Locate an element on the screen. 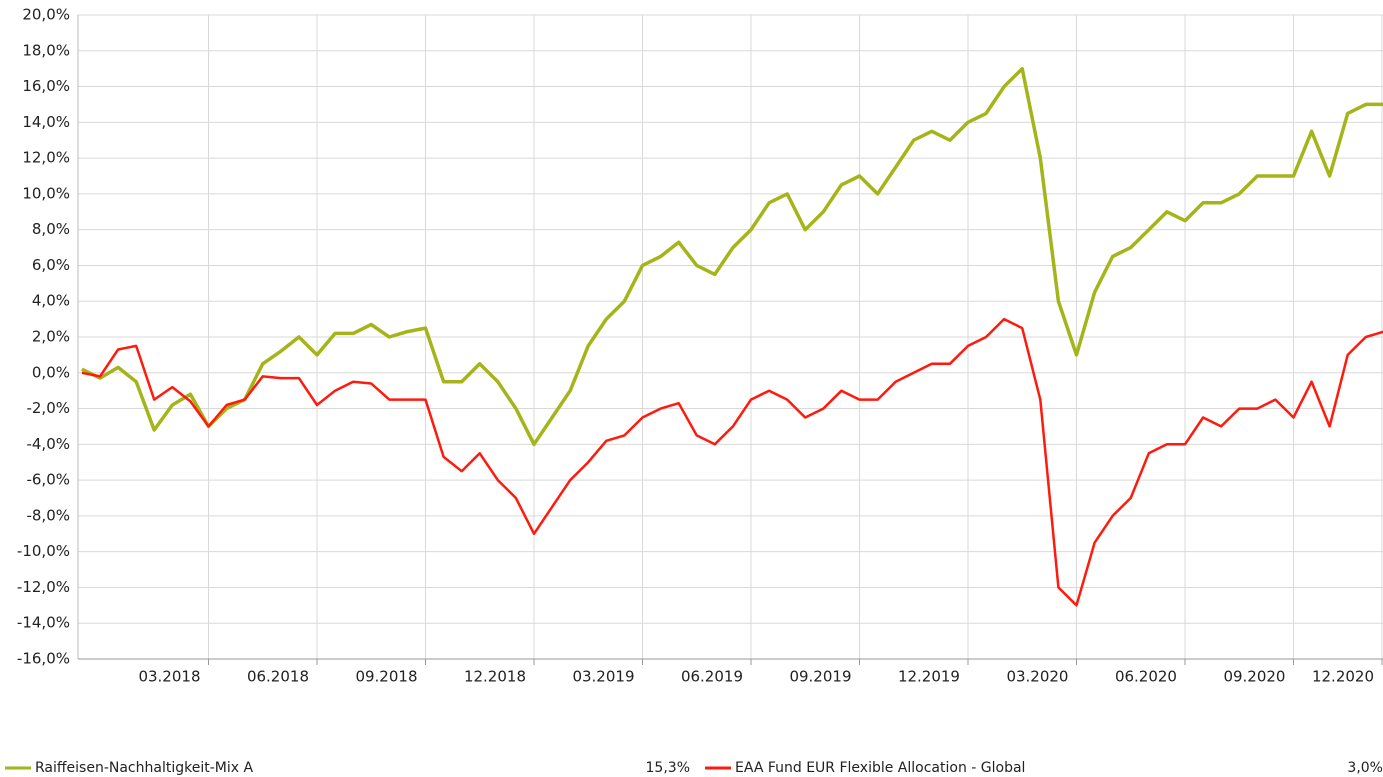 The height and width of the screenshot is (777, 1383). y-tick-label: -2,0% is located at coordinates (48, 408).